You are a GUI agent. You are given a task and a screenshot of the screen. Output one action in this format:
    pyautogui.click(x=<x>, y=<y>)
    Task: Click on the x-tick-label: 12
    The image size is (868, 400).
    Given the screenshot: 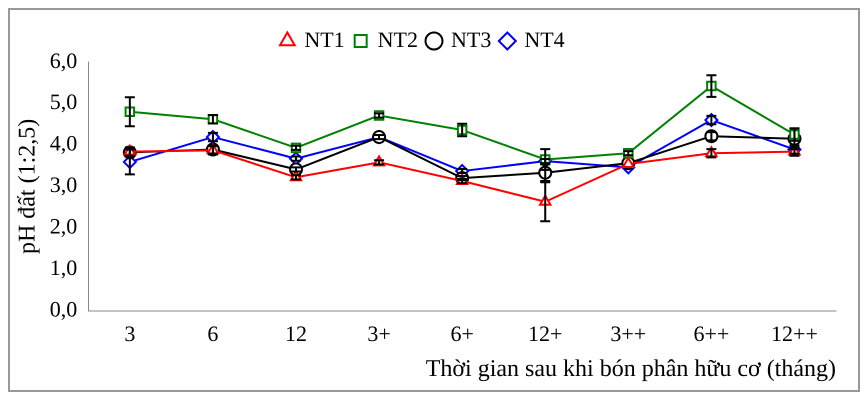 What is the action you would take?
    pyautogui.click(x=295, y=333)
    